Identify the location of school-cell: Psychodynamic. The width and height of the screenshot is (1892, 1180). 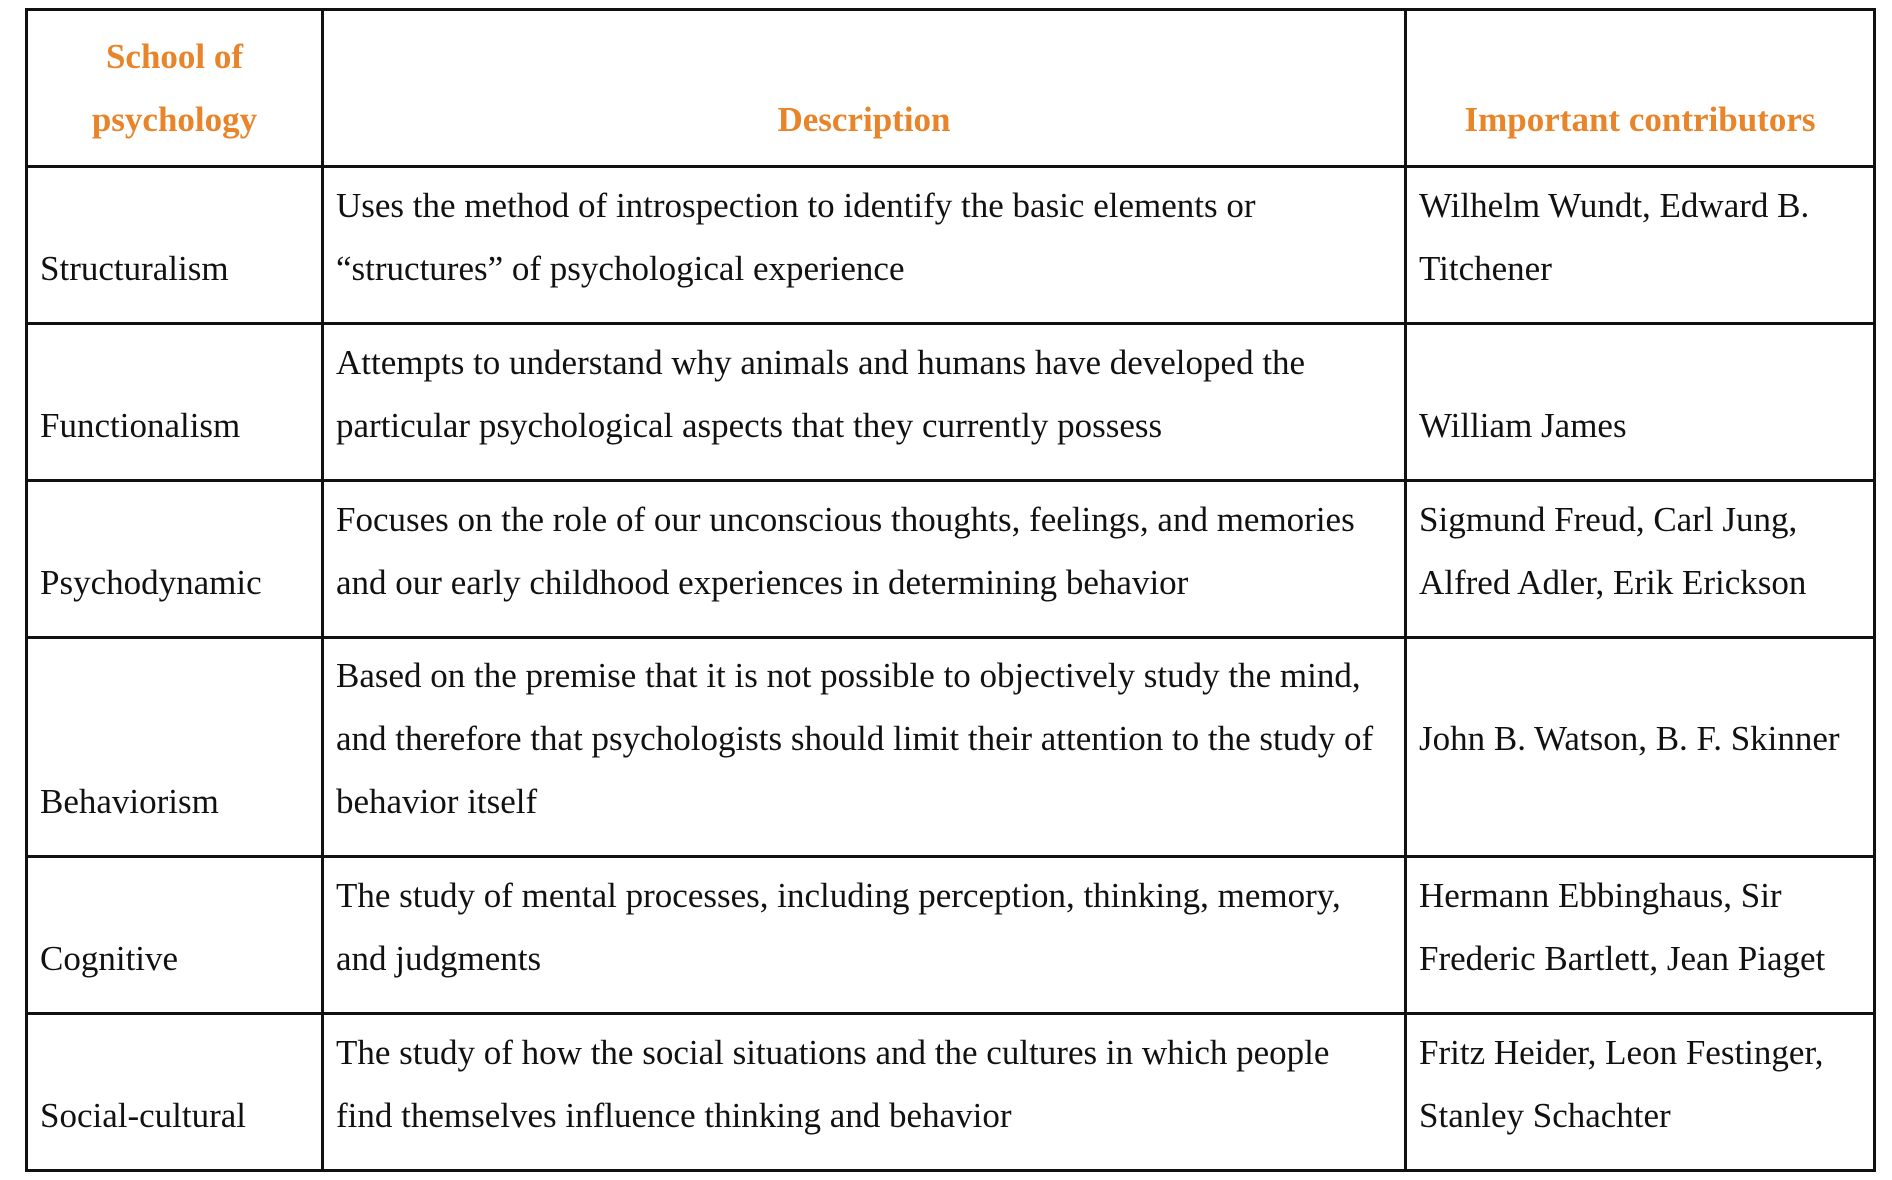
(174, 559).